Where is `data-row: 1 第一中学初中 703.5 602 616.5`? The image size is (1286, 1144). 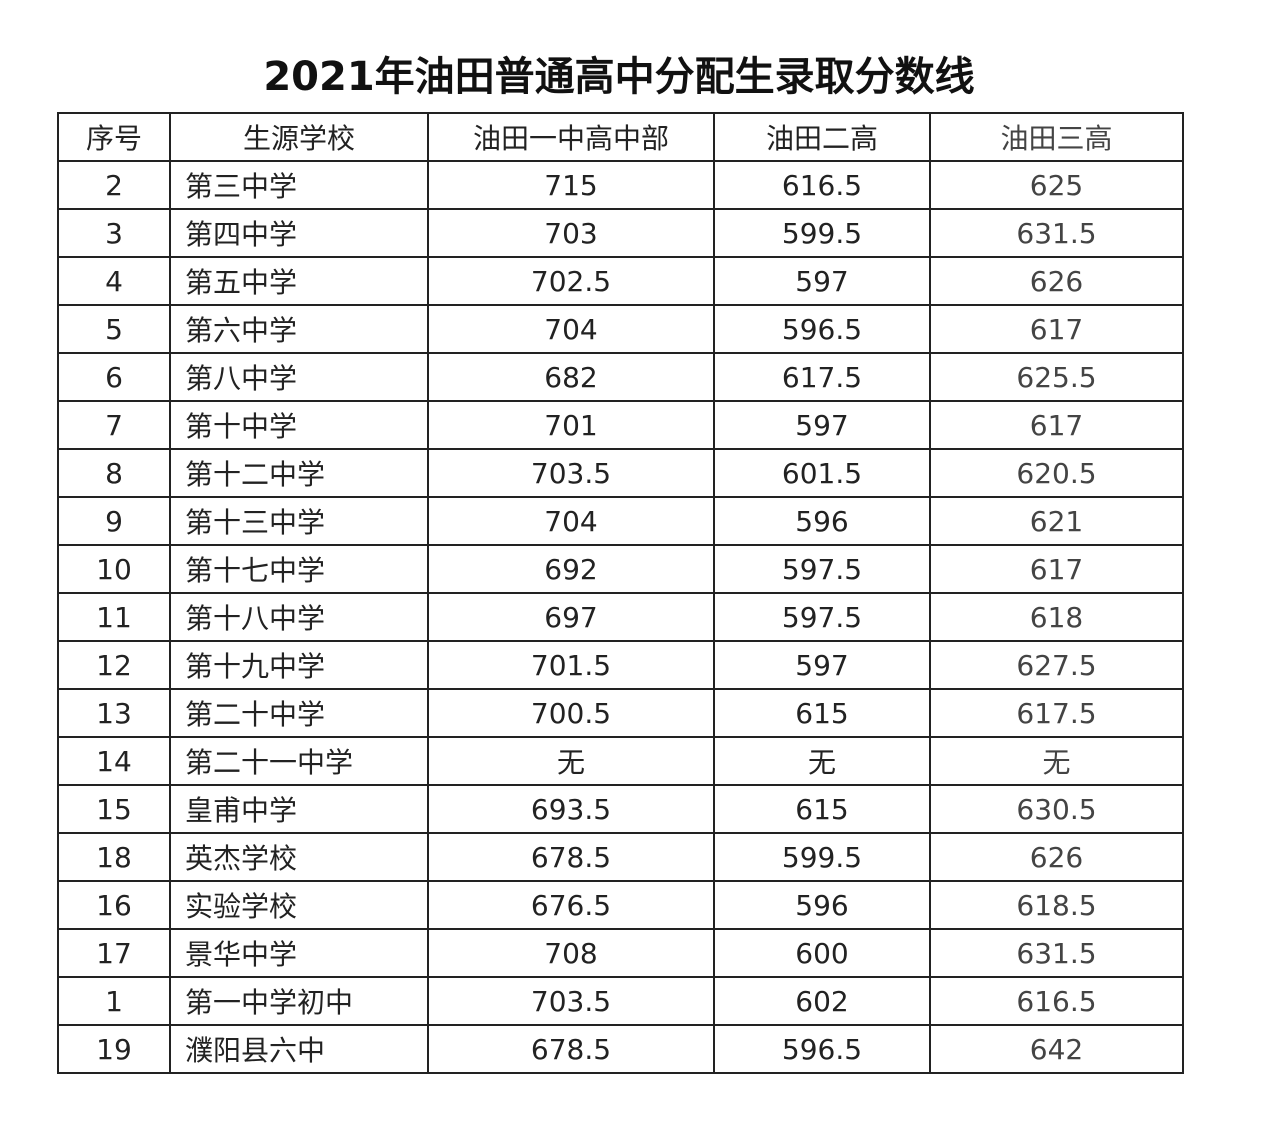
data-row: 1 第一中学初中 703.5 602 616.5 is located at coordinates (620, 1001).